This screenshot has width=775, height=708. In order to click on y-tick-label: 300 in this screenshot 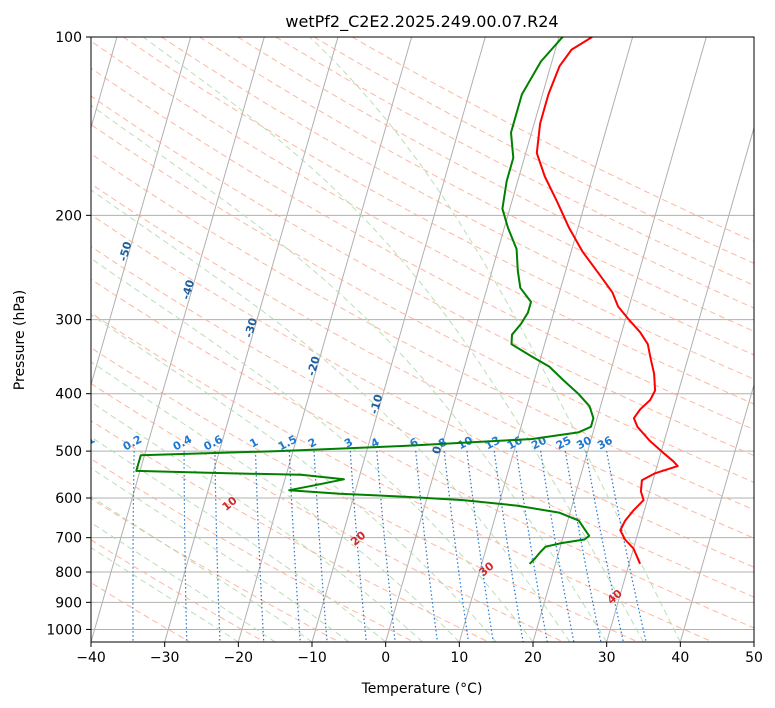, I will do `click(68, 321)`.